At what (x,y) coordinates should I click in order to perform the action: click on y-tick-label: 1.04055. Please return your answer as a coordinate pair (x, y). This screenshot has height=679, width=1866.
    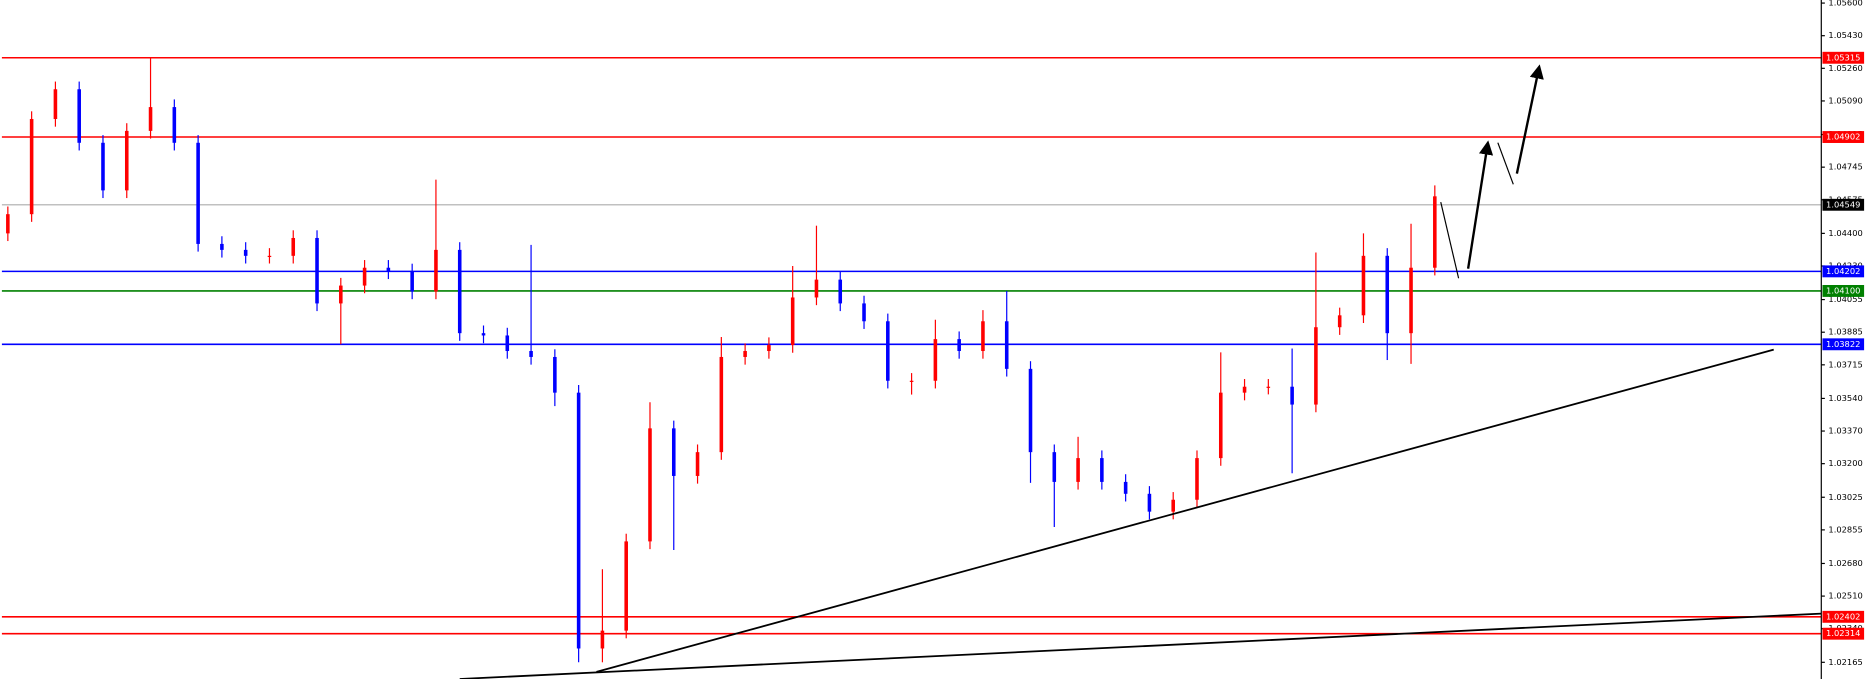
    Looking at the image, I should click on (1845, 299).